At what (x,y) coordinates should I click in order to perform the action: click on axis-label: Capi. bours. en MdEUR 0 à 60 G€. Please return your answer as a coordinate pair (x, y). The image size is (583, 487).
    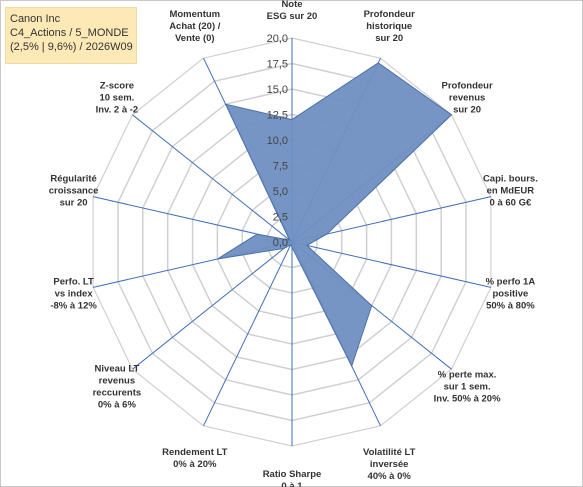
    Looking at the image, I should click on (510, 190).